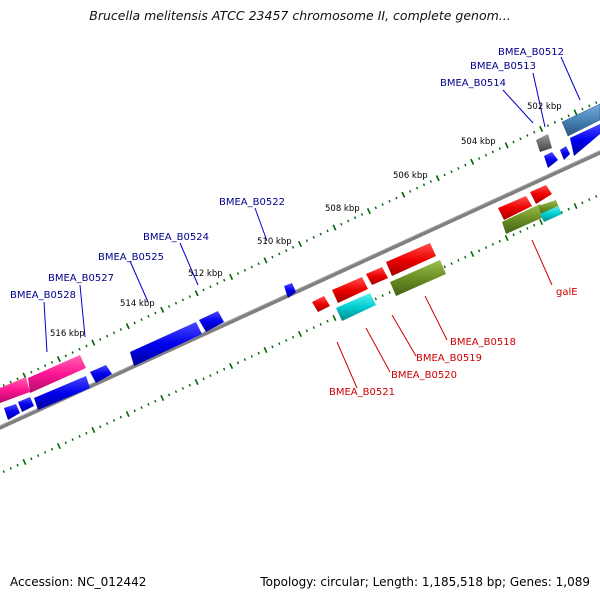 Image resolution: width=600 pixels, height=600 pixels. What do you see at coordinates (585, 140) in the screenshot?
I see `gene-BMEA_B0513` at bounding box center [585, 140].